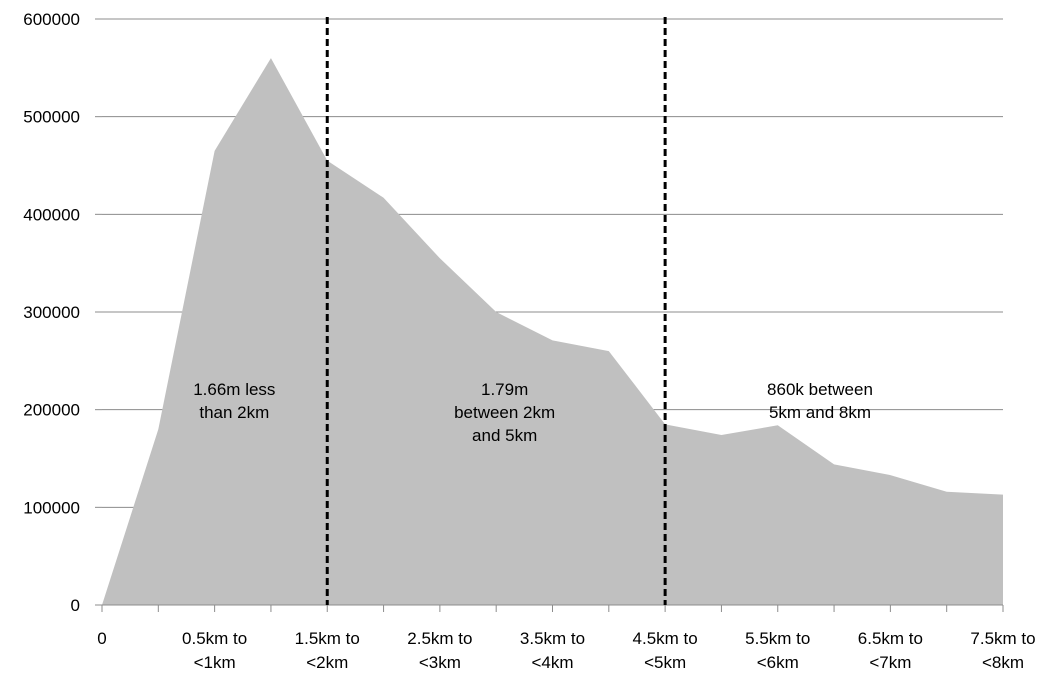  What do you see at coordinates (51, 507) in the screenshot?
I see `y-tick-label: 100000` at bounding box center [51, 507].